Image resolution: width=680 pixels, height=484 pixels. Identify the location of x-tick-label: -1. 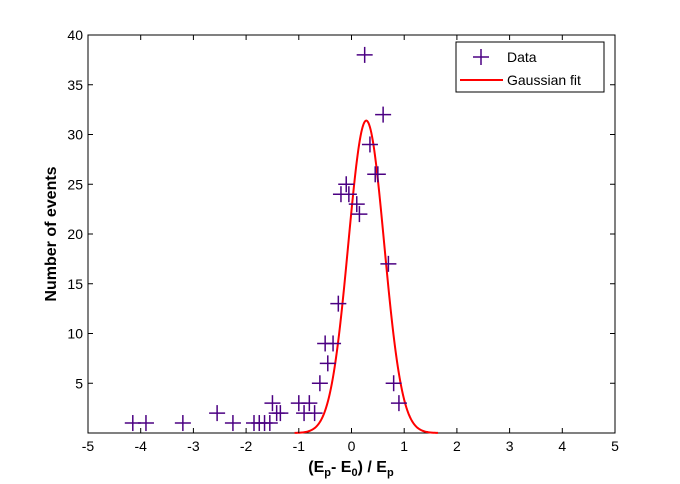
(299, 446).